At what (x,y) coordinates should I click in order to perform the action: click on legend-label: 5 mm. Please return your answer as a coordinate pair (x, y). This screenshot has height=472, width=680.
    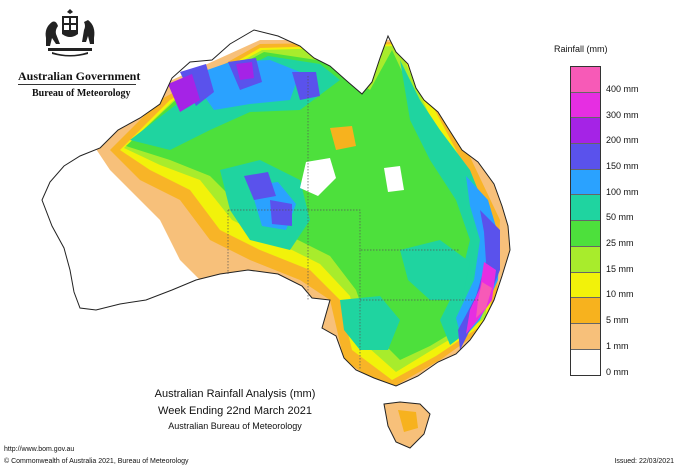
    Looking at the image, I should click on (617, 320).